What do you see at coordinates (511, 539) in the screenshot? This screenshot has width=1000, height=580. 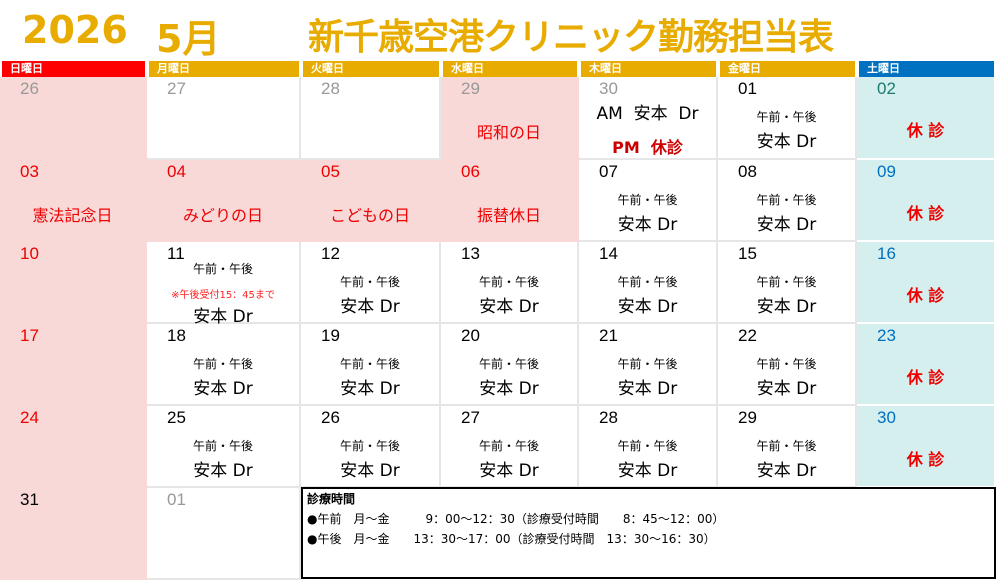 I see `clinic-hours-pm: ●午後 月～金 13：30～17：00（診療受付時間 13：30～16：30）` at bounding box center [511, 539].